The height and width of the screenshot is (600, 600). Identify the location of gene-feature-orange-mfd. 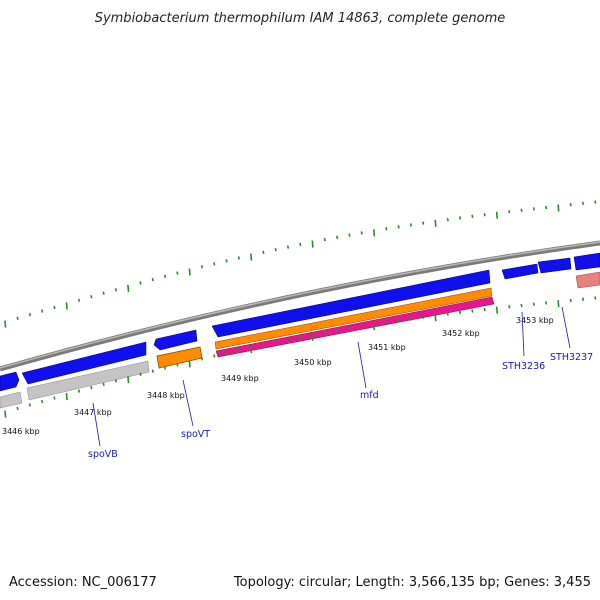
(353, 318).